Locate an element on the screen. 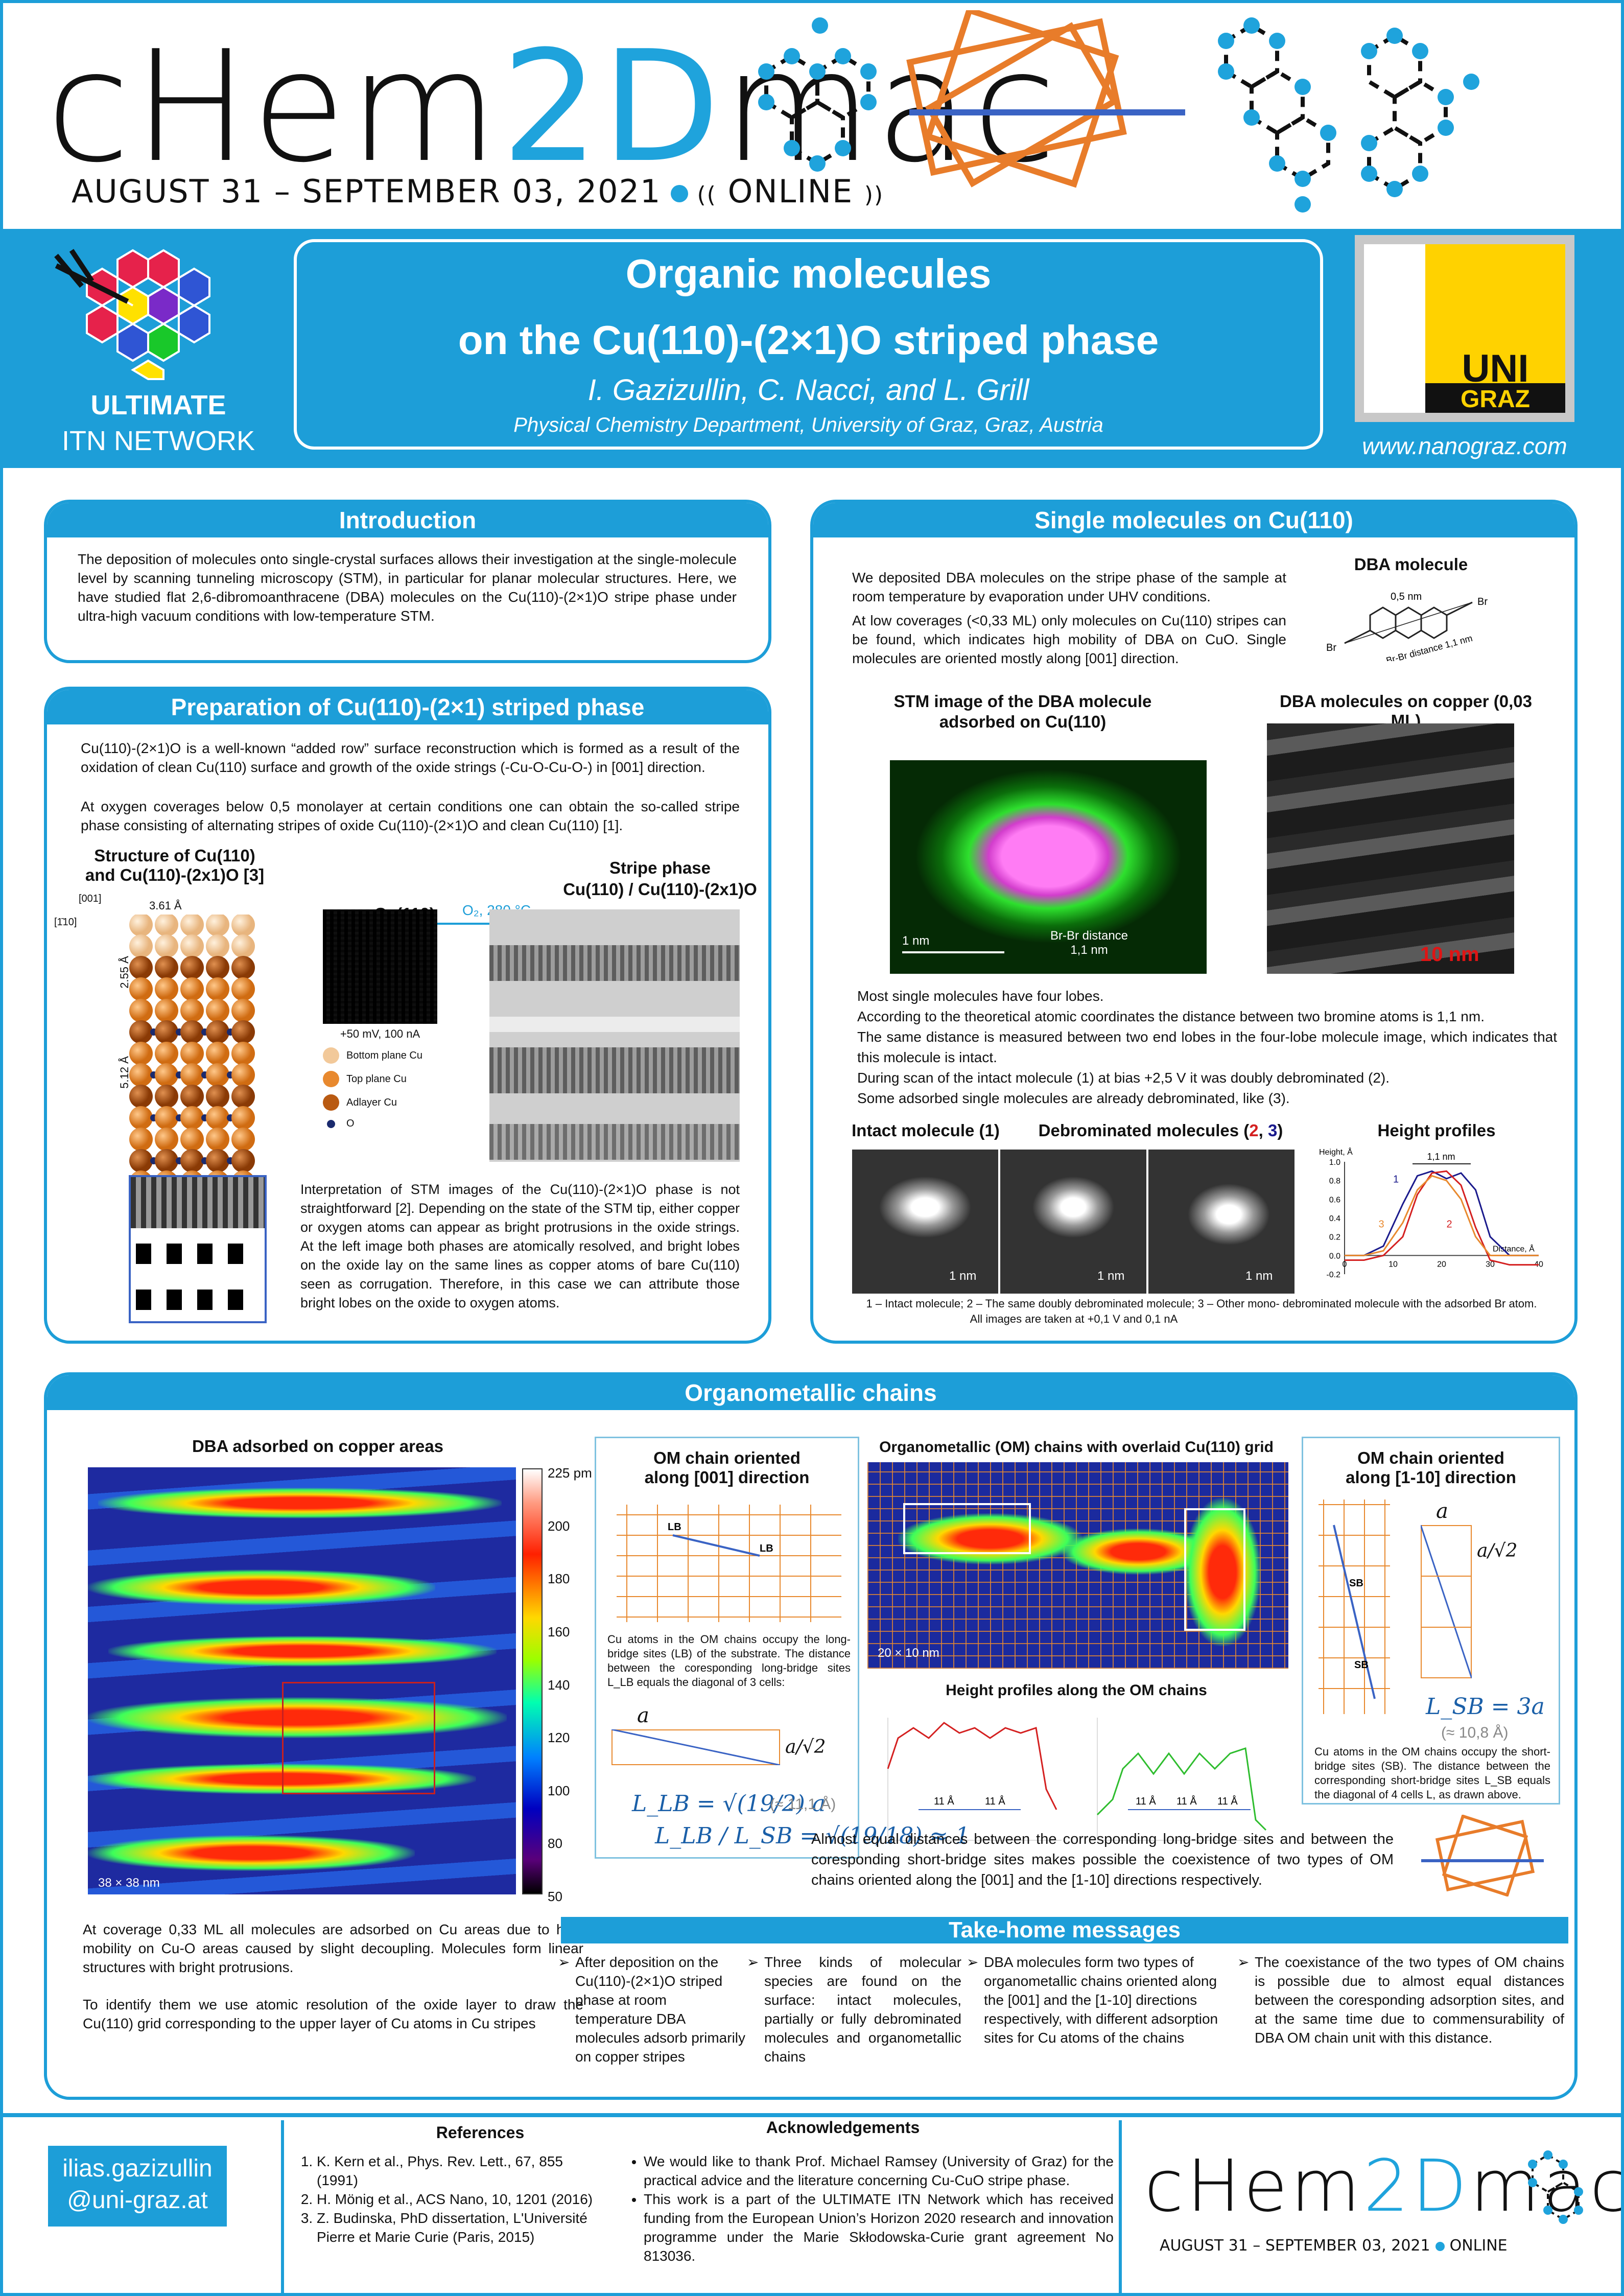  x-tick-label: 40 is located at coordinates (1538, 1264).